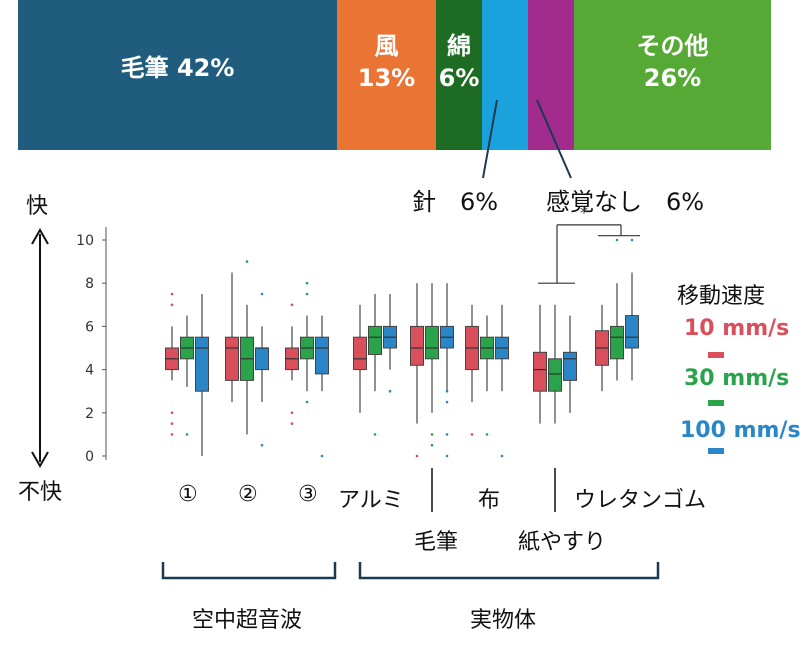 The height and width of the screenshot is (646, 800). I want to click on category-label-sandpaper: 紙やすり, so click(562, 542).